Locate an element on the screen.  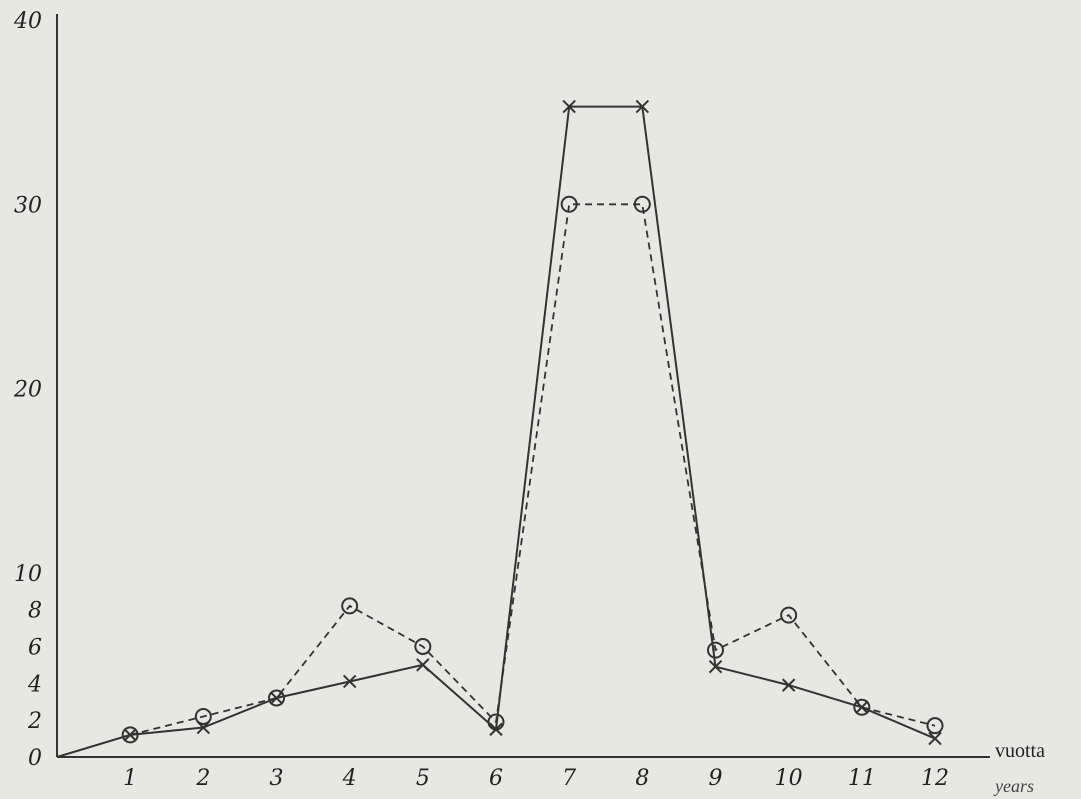
y-tick-labels: 0 2 4 6 8 10 20 30 40 is located at coordinates (27, 390).